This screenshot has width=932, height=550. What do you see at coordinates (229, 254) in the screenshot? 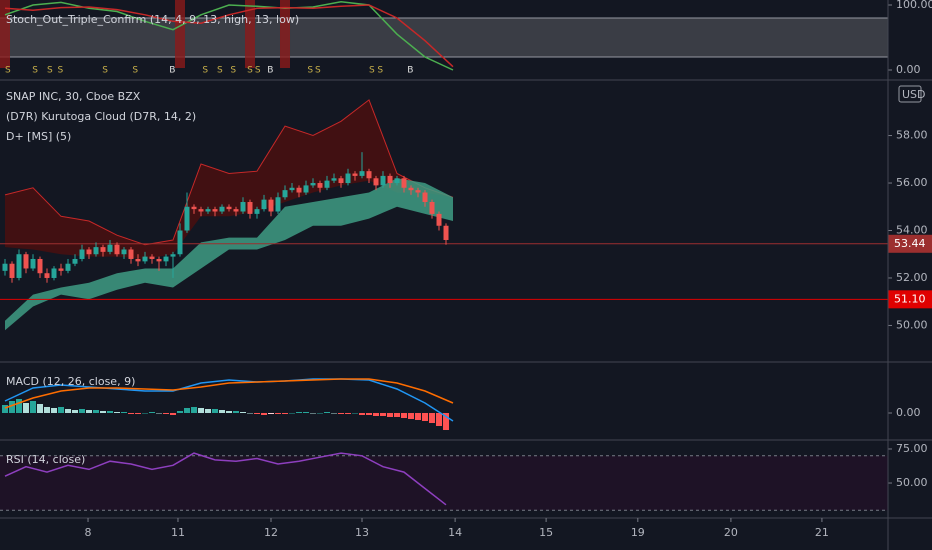
I see `cloud-green` at bounding box center [229, 254].